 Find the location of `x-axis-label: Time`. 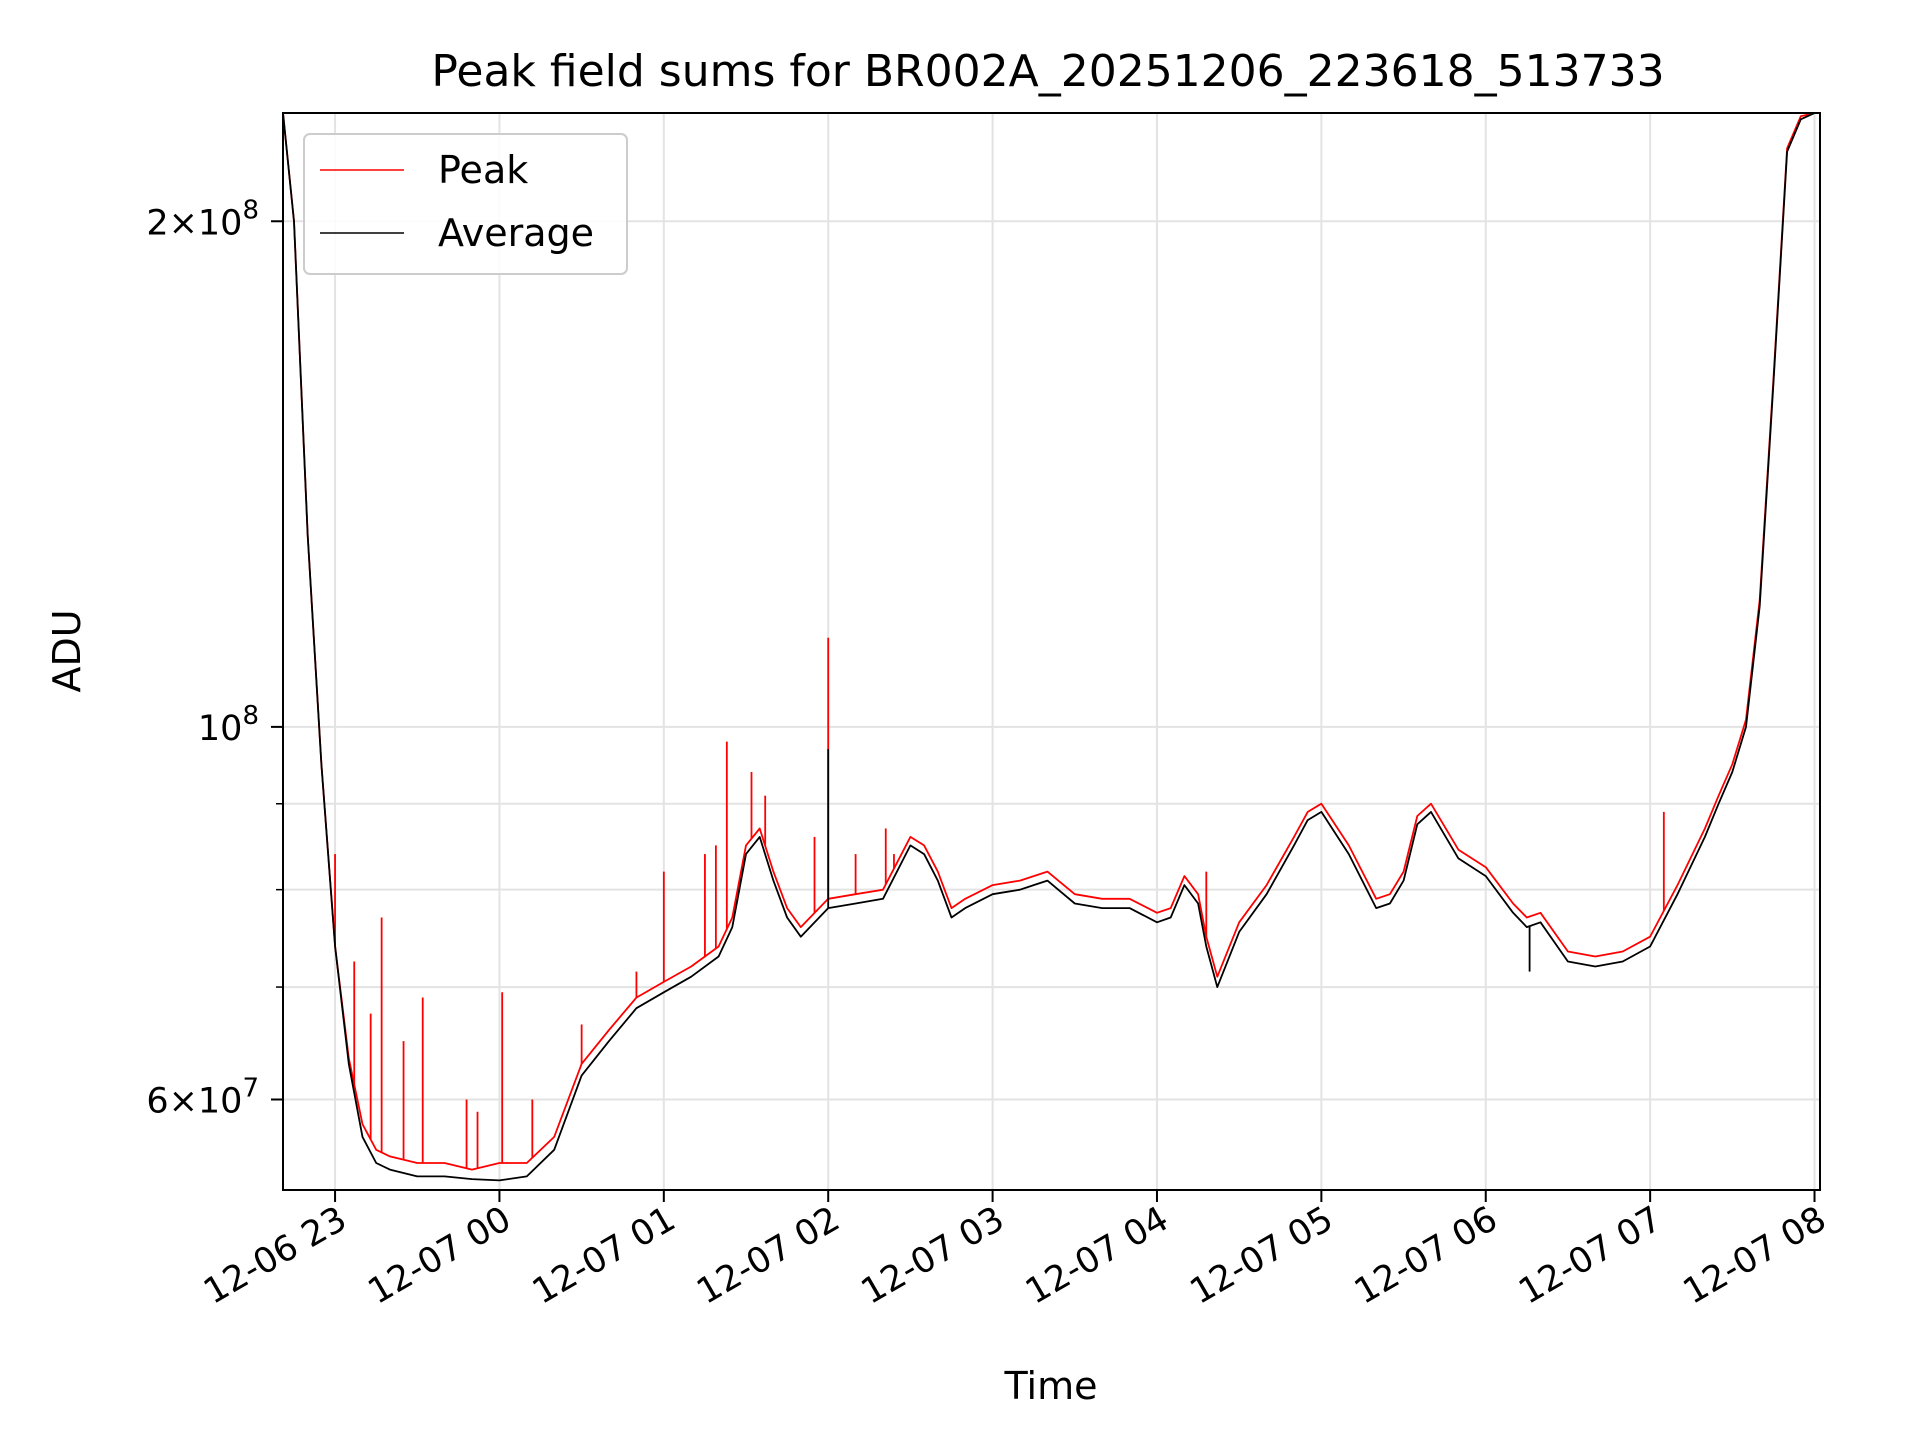

x-axis-label: Time is located at coordinates (1051, 1386).